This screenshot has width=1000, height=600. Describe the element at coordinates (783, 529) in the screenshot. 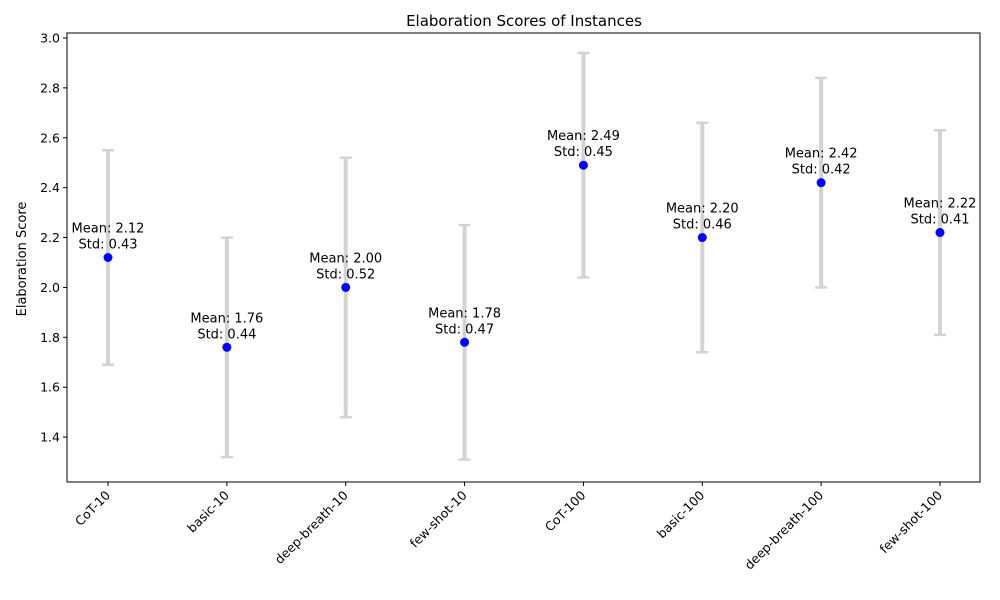

I see `x-tick-label: deep-breath-100` at that location.